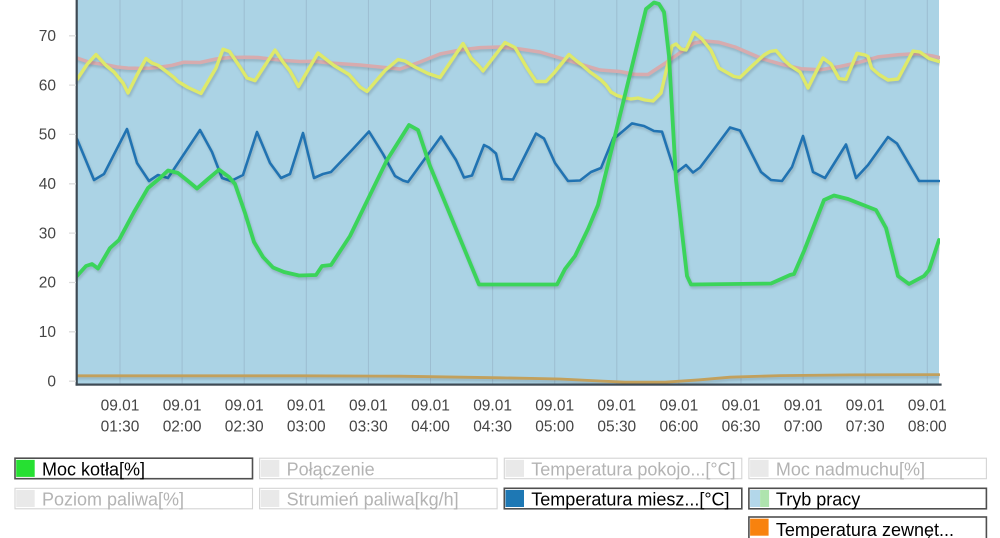 Image resolution: width=1000 pixels, height=538 pixels. Describe the element at coordinates (51, 381) in the screenshot. I see `svg-text: 0` at that location.